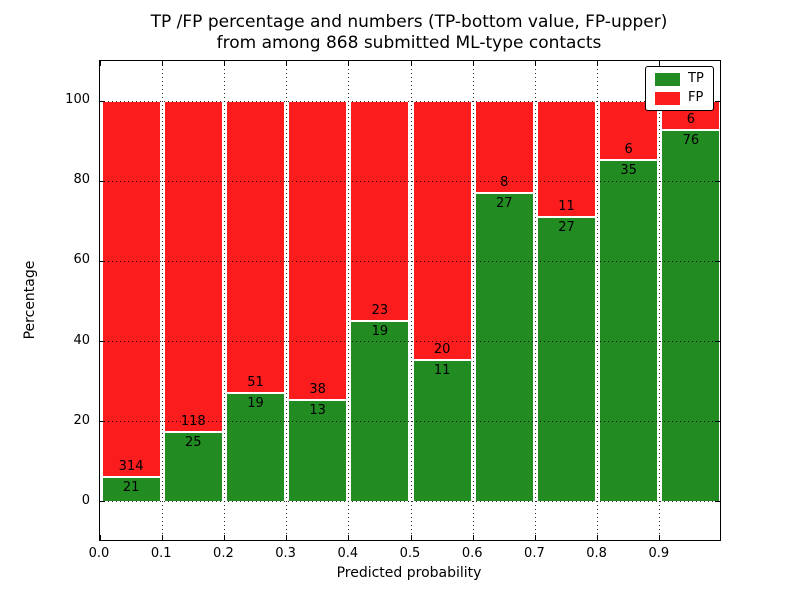 The image size is (800, 600). What do you see at coordinates (81, 420) in the screenshot?
I see `y-tick-label: 20` at bounding box center [81, 420].